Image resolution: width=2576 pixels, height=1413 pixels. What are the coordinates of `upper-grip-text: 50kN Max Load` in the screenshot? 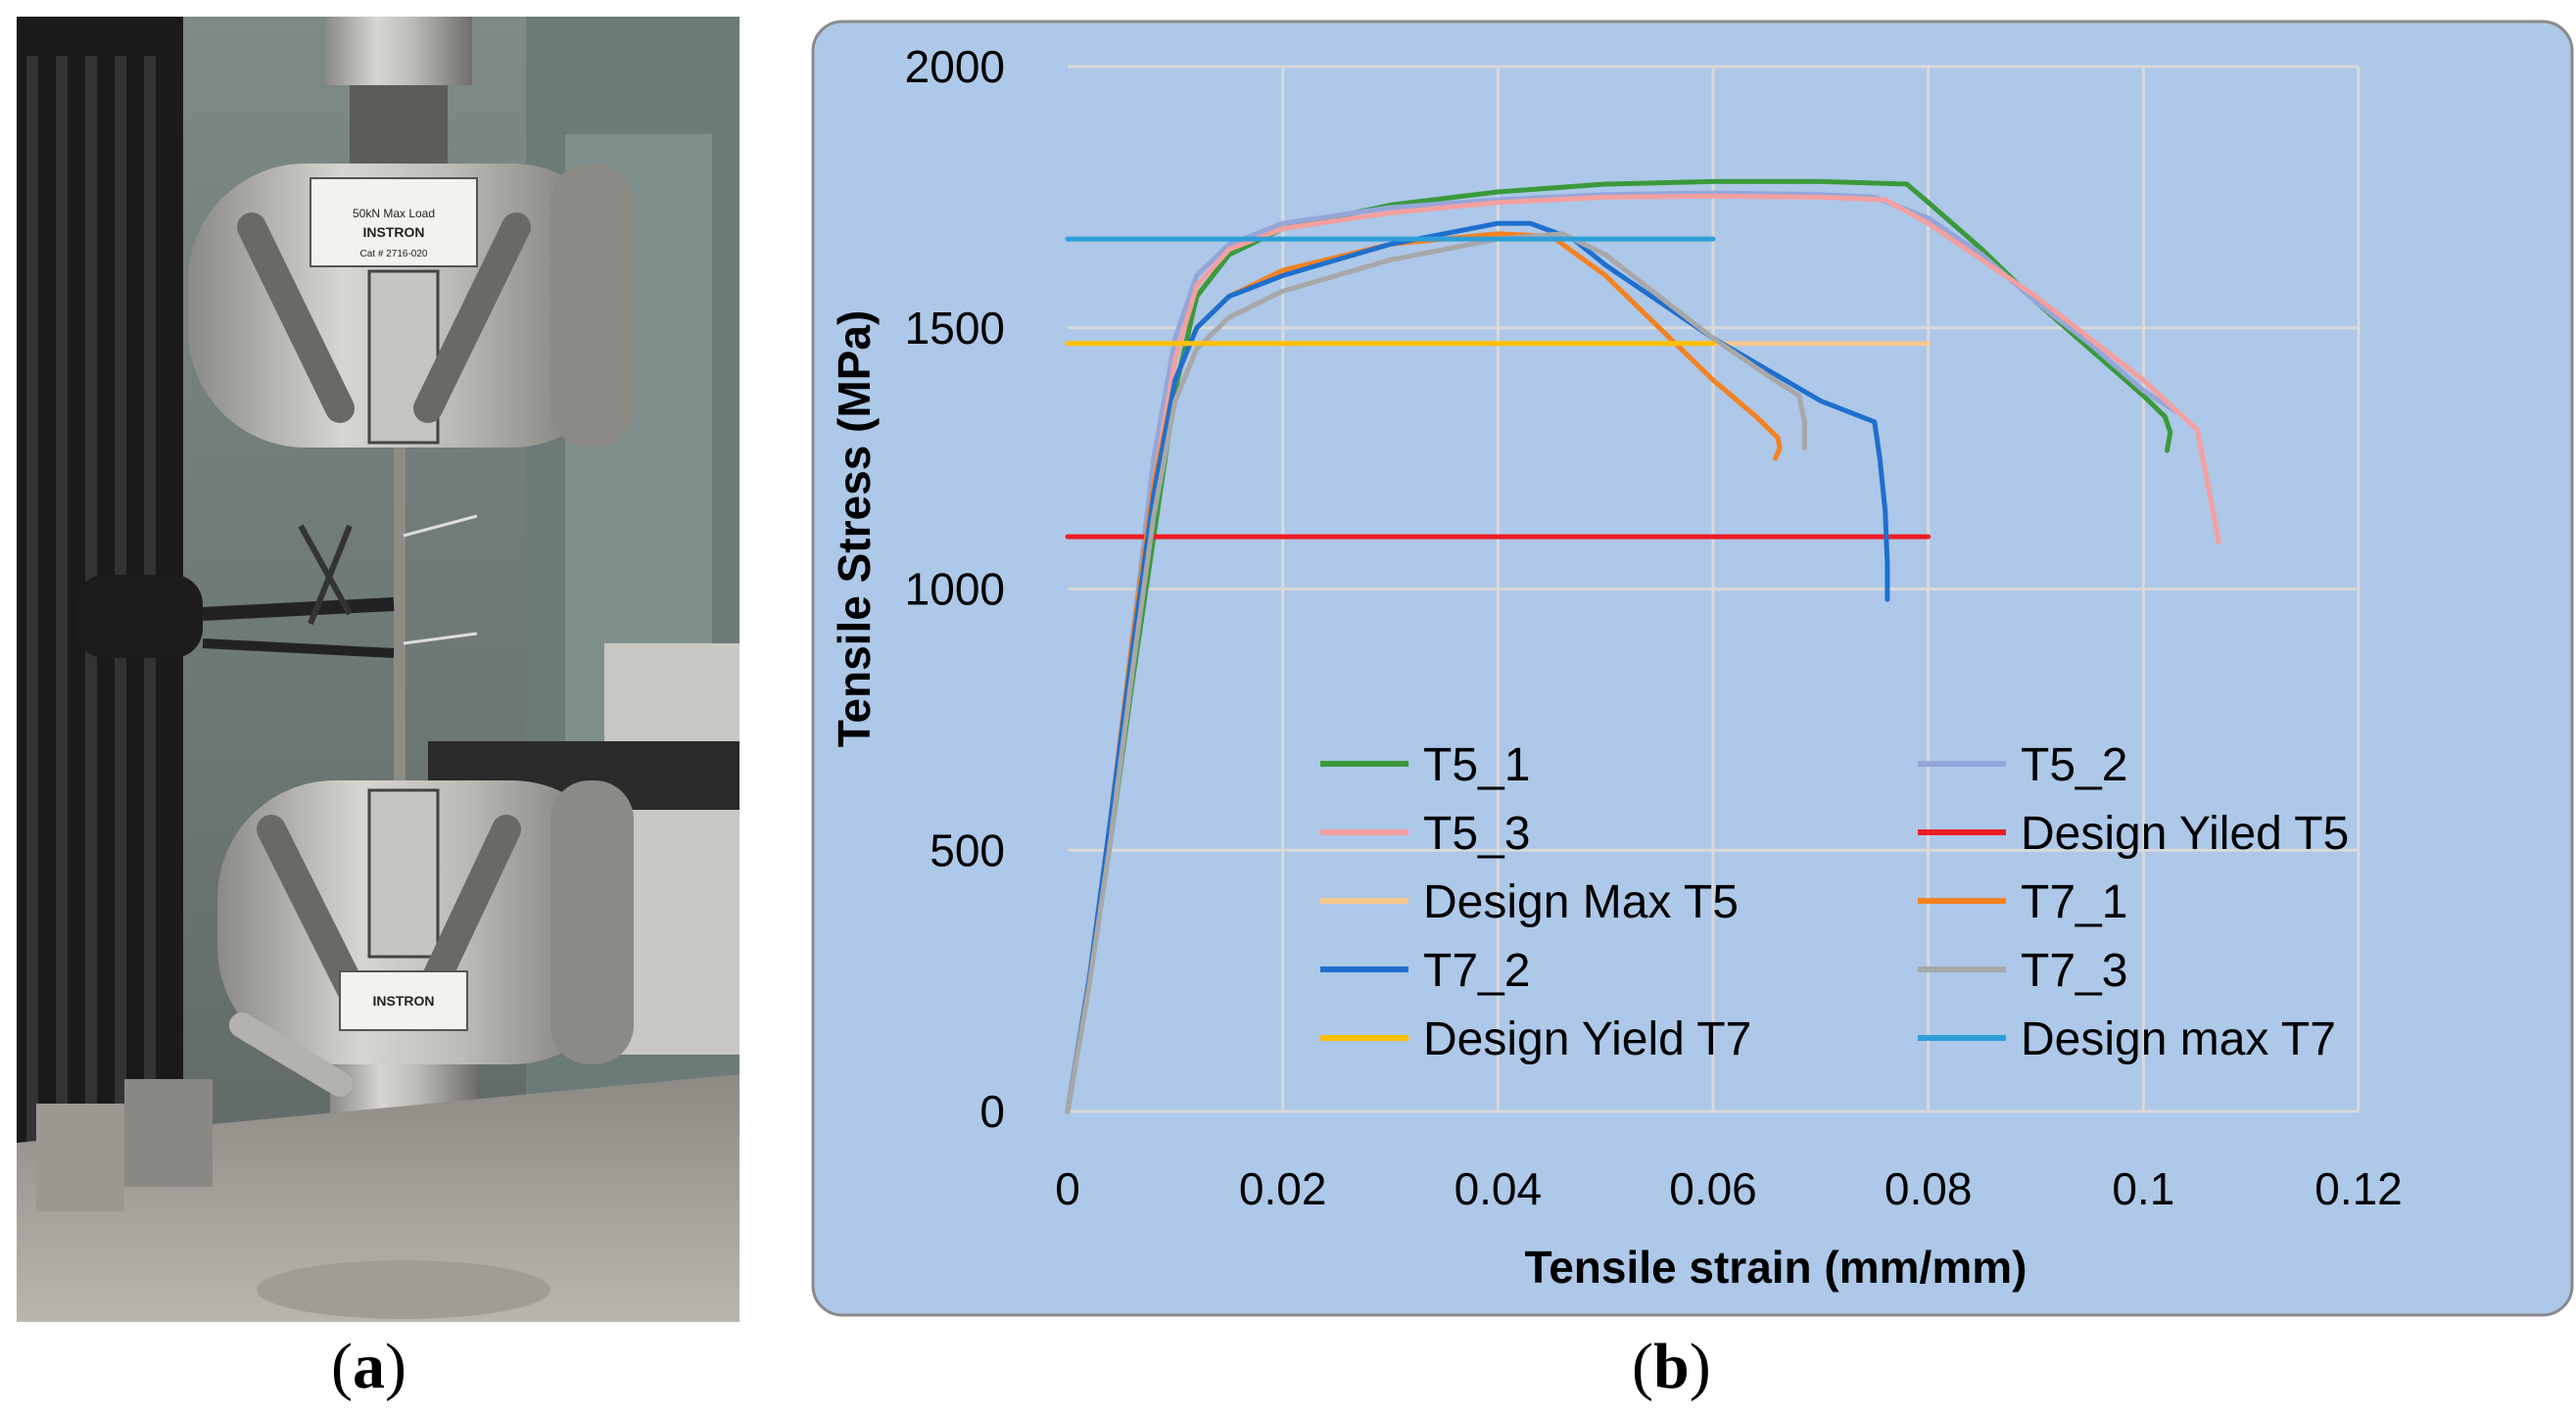 It's located at (394, 213).